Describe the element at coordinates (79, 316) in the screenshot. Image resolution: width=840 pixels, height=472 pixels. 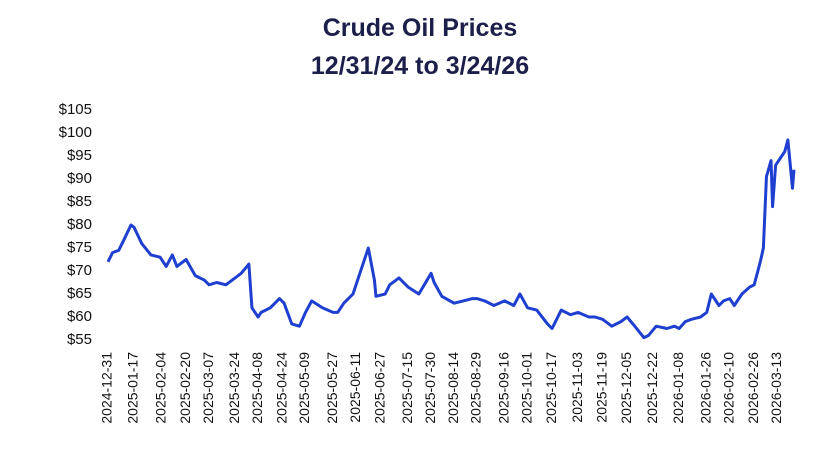
I see `y-tick-label: $60` at that location.